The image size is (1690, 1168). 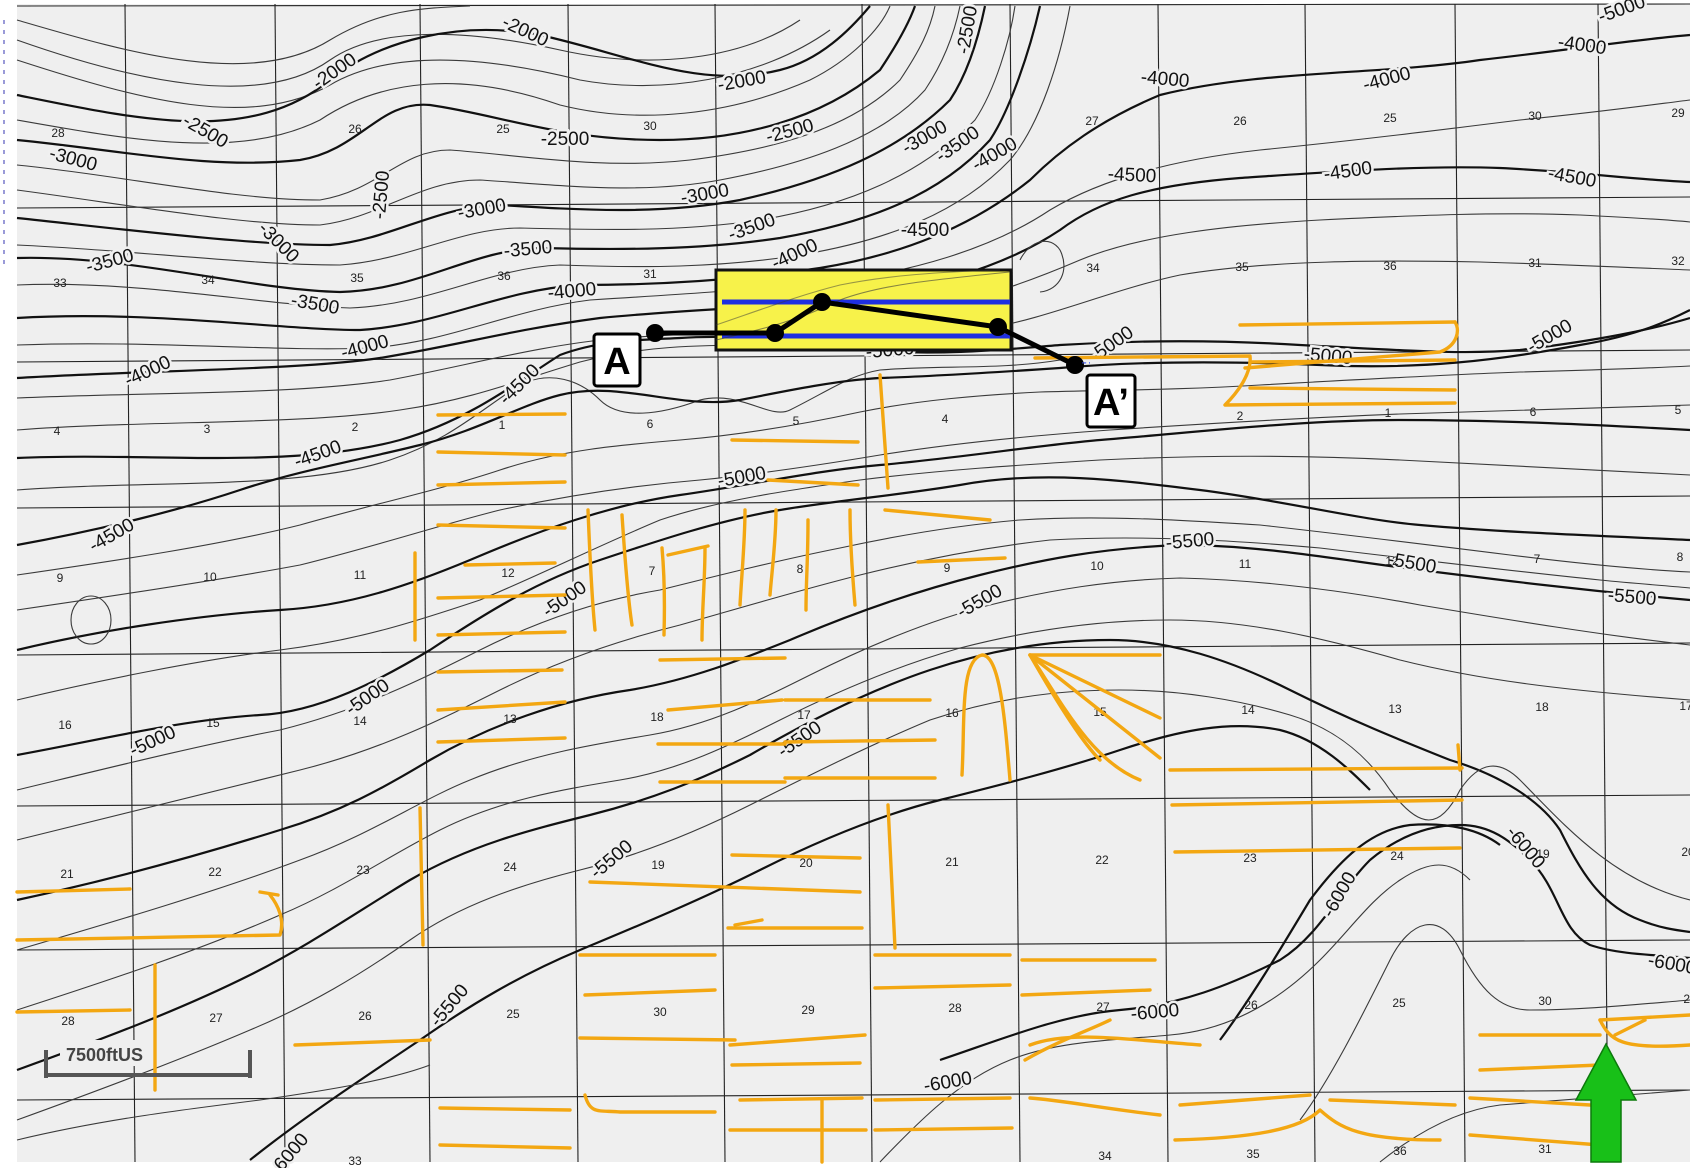 What do you see at coordinates (1397, 856) in the screenshot?
I see `section-number: 24` at bounding box center [1397, 856].